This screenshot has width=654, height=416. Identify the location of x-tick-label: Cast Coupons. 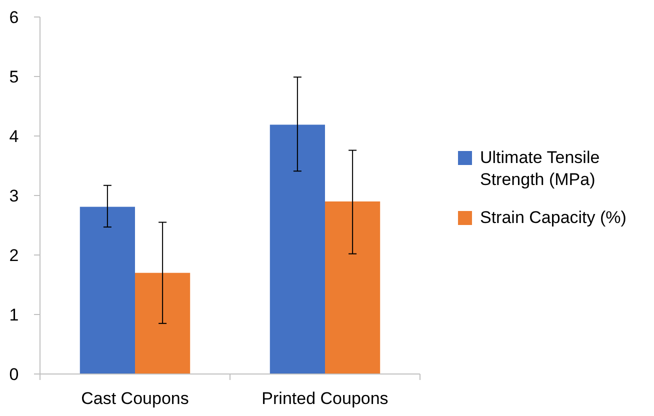
(135, 398).